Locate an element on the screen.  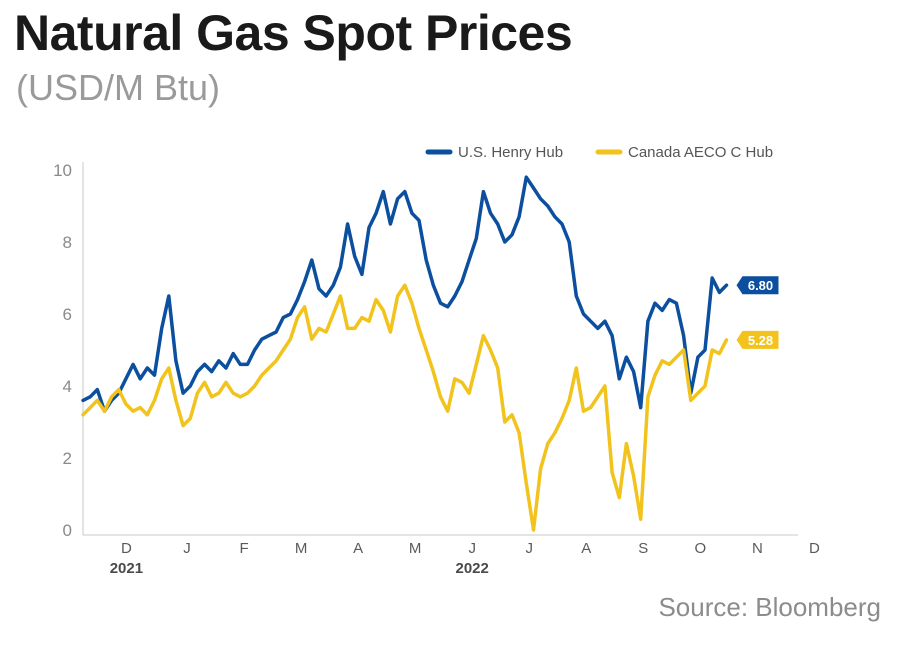
y-tick-label: 8 is located at coordinates (67, 242).